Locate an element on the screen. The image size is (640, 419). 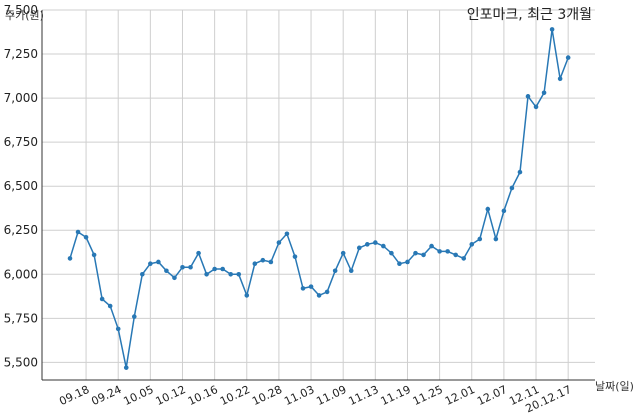
x-tick-label: 11.09 is located at coordinates (331, 395).